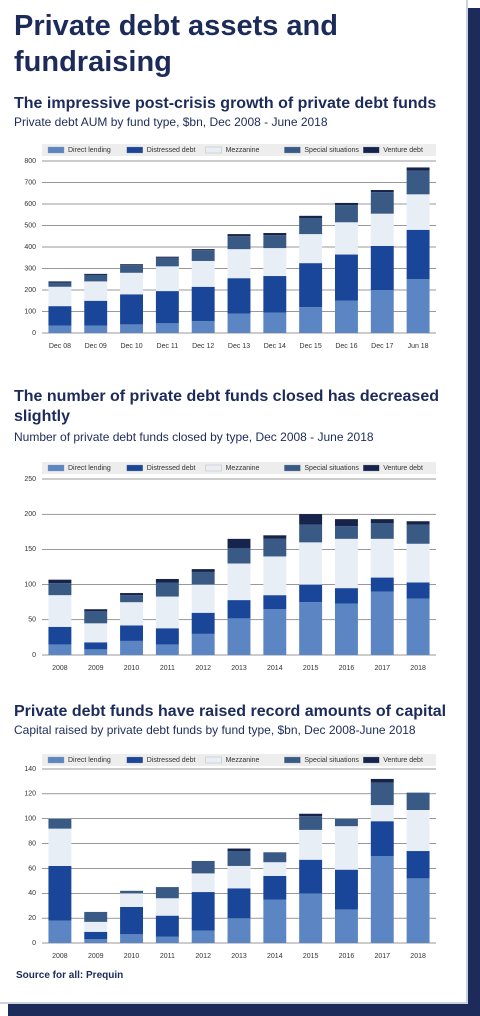  I want to click on y-tick-label: 100, so click(30, 819).